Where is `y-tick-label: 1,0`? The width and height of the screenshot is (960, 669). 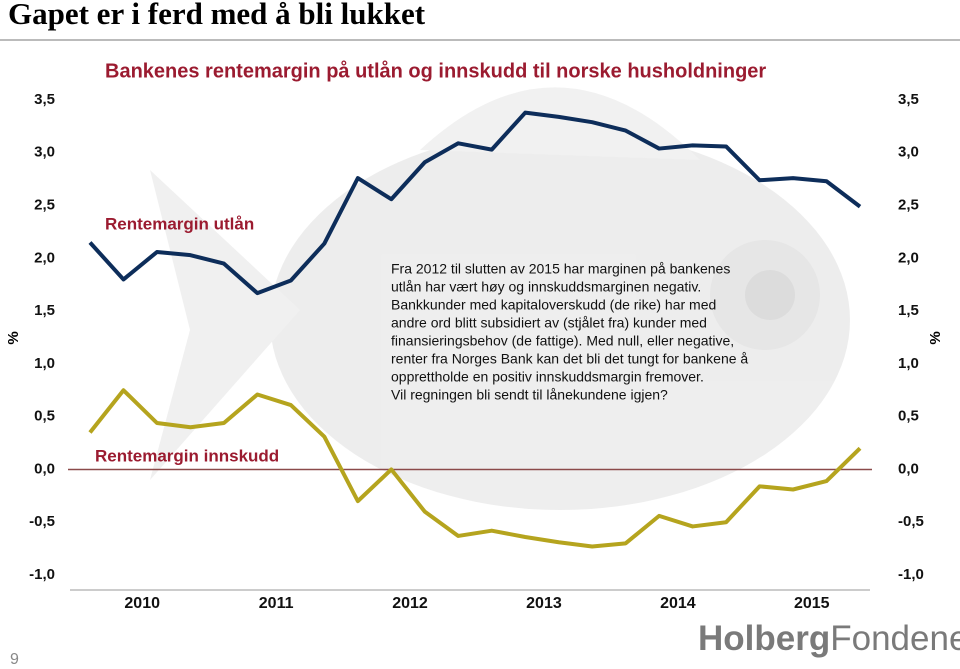 y-tick-label: 1,0 is located at coordinates (44, 363).